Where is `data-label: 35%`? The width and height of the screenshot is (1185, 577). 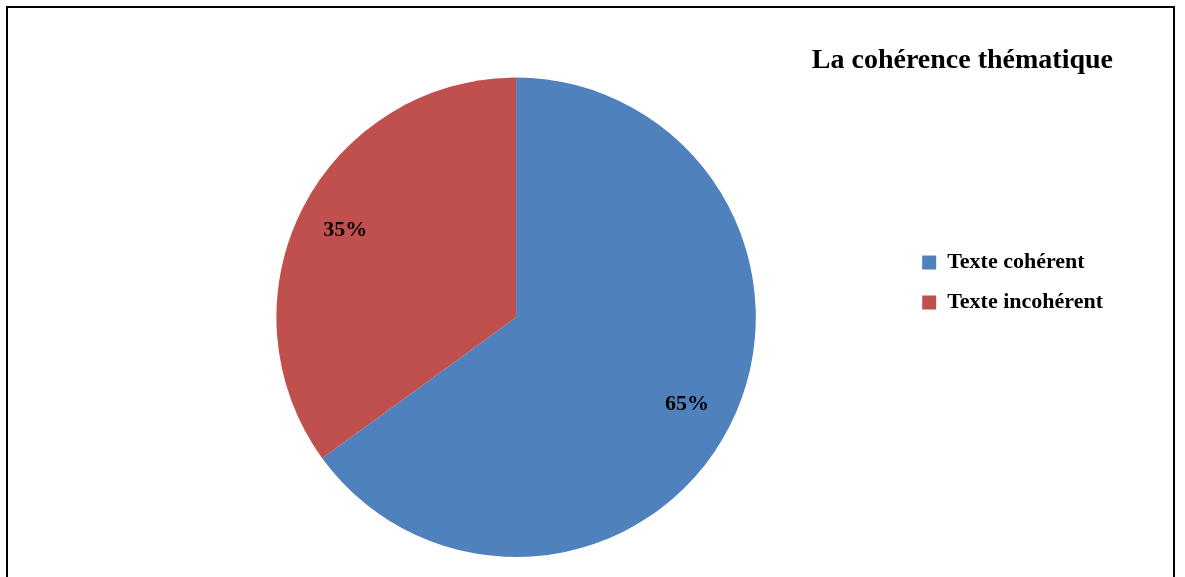
data-label: 35% is located at coordinates (345, 228).